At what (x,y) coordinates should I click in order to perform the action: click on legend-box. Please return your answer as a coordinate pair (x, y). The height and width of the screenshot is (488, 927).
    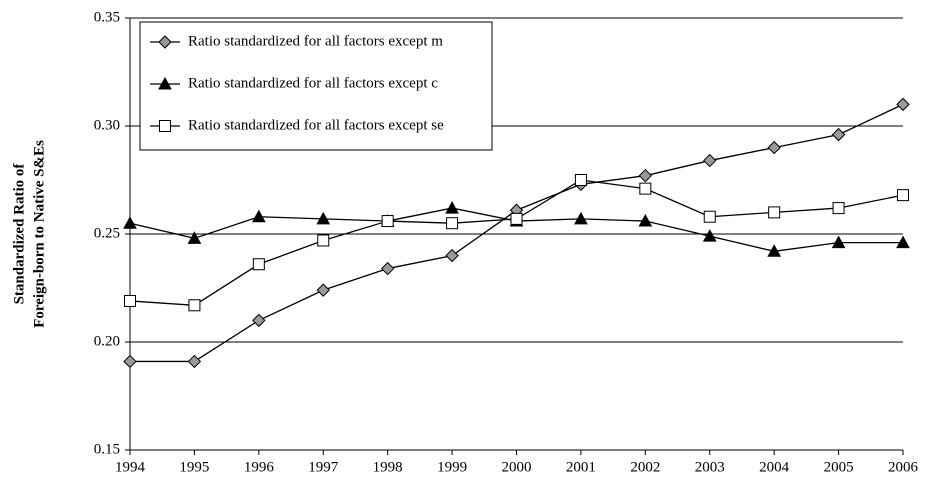
    Looking at the image, I should click on (316, 86).